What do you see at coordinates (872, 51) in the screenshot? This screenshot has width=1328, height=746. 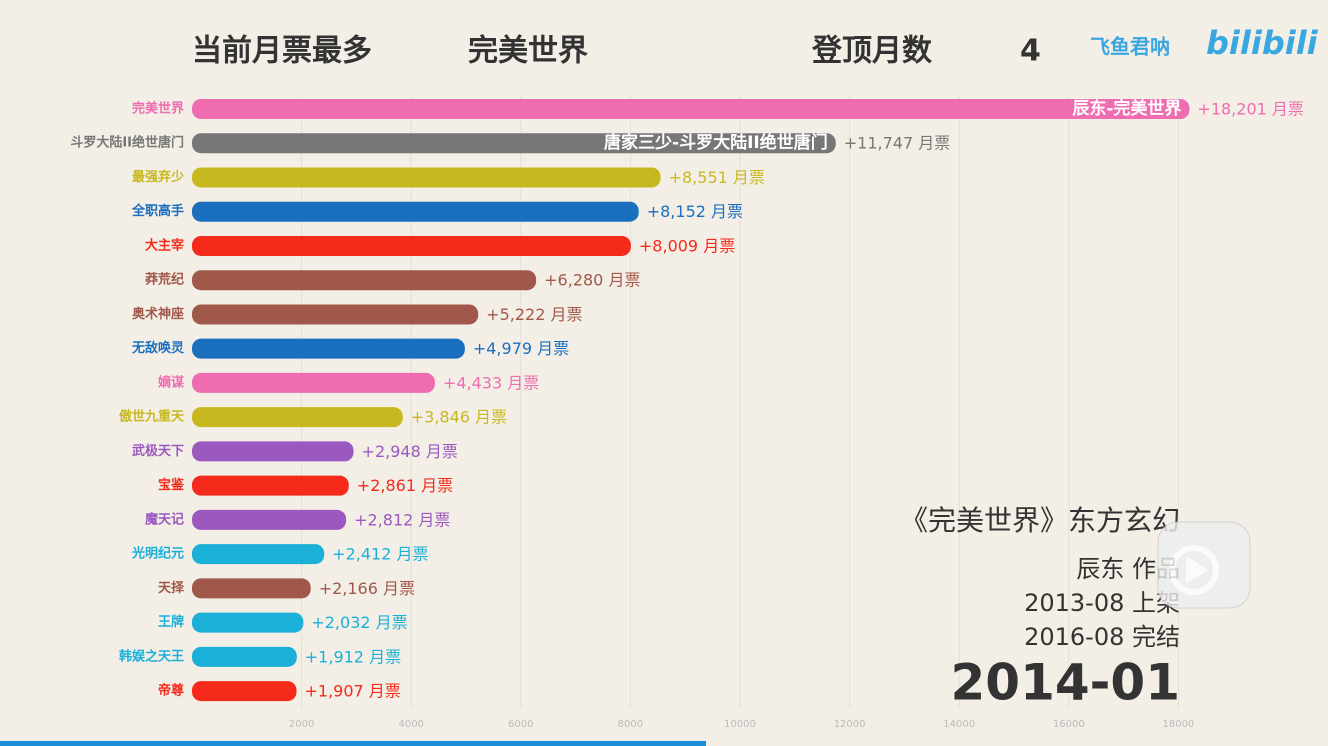 I see `months-label: 登顶月数` at bounding box center [872, 51].